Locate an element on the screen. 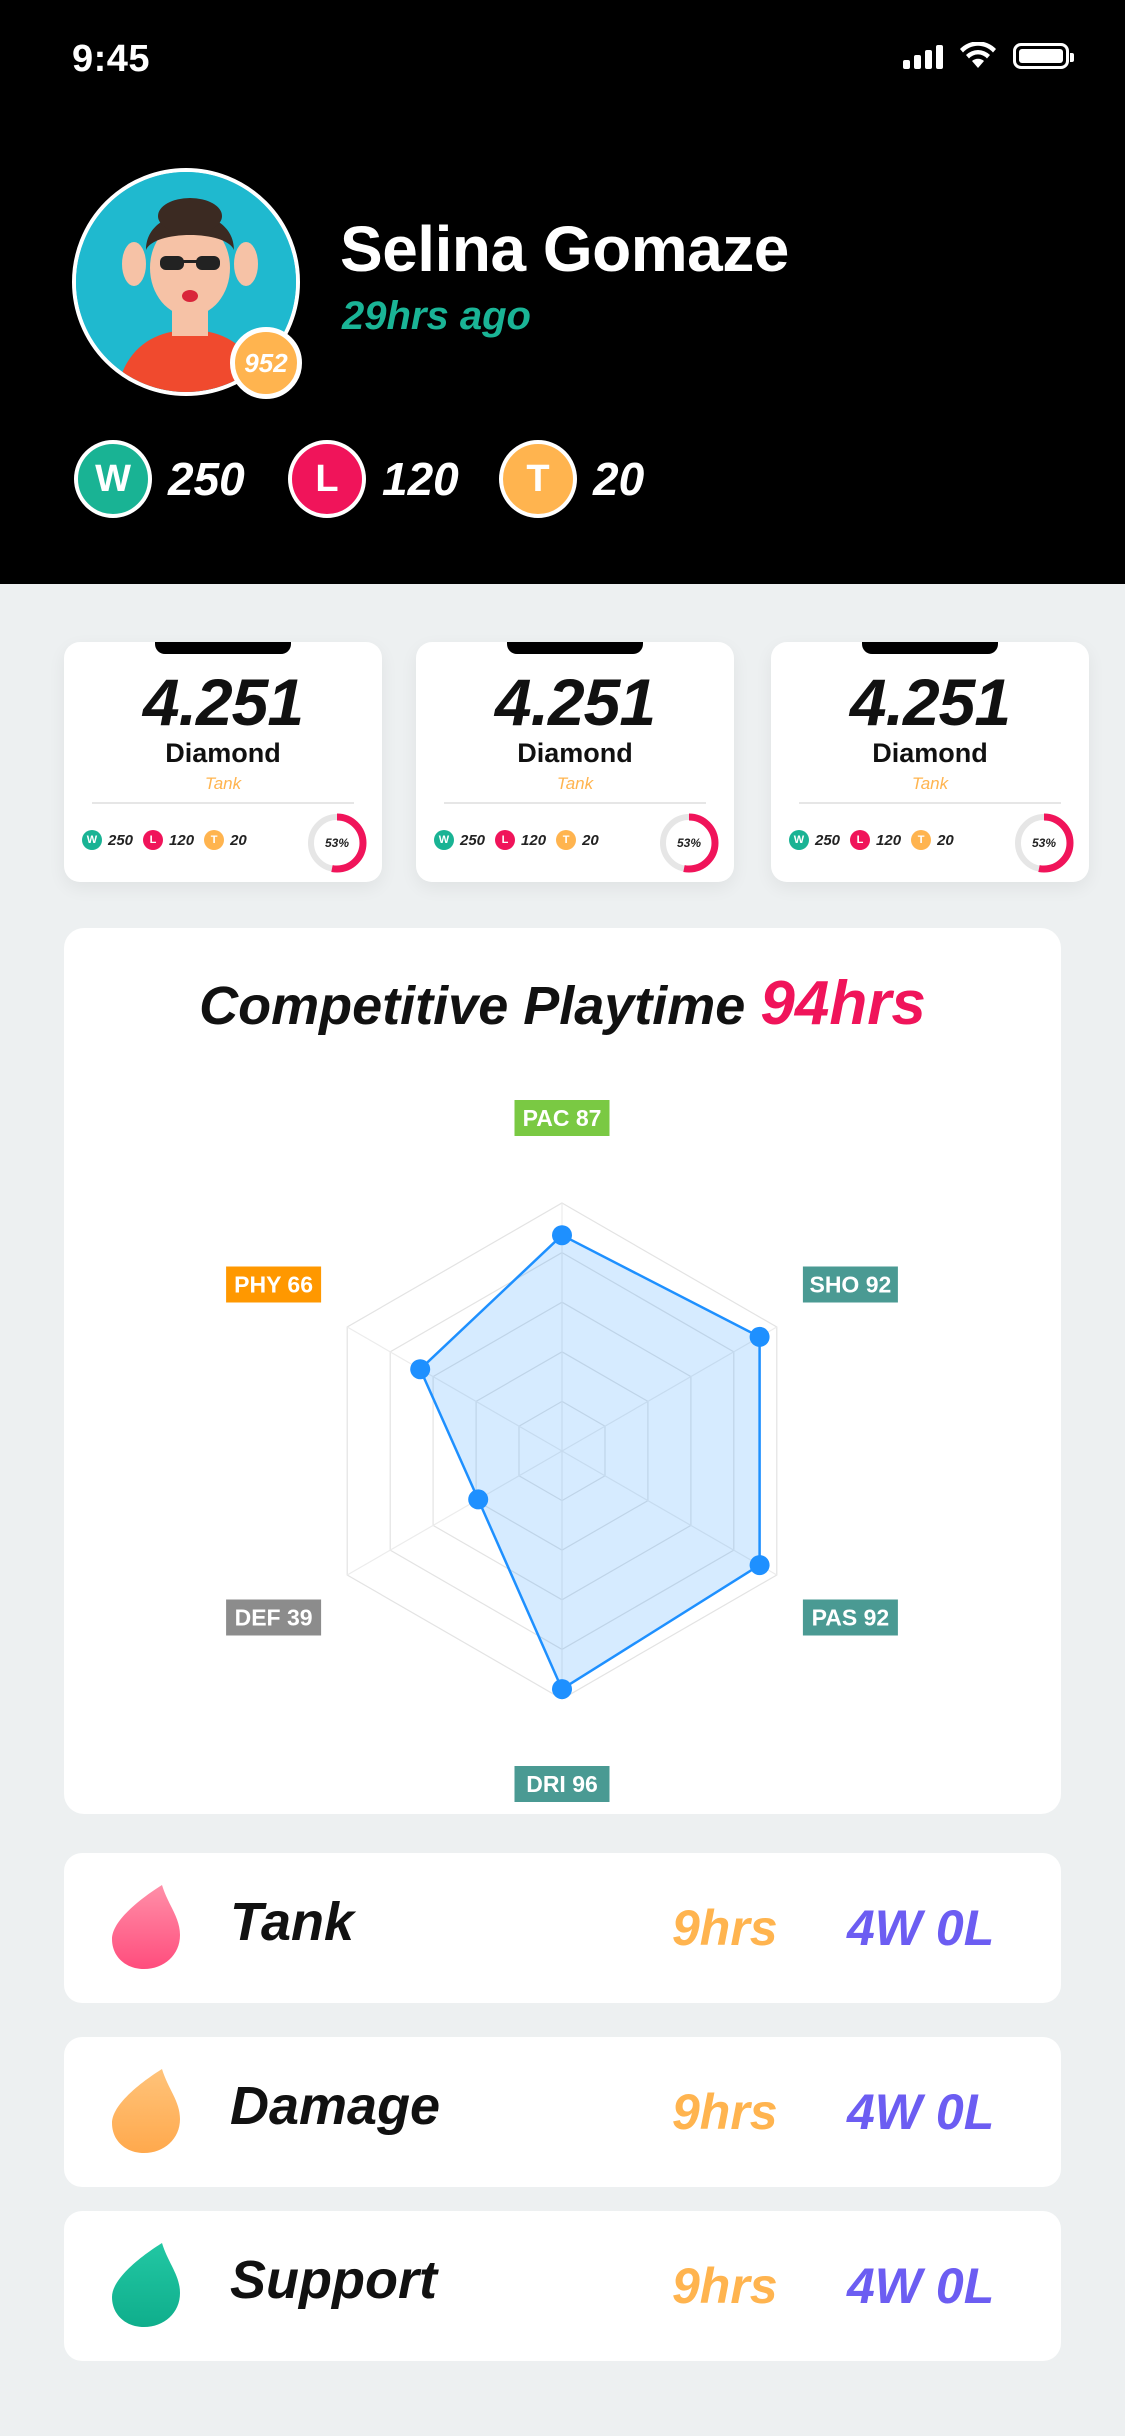  playtime-title-text: Competitive Playtime is located at coordinates (472, 1006).